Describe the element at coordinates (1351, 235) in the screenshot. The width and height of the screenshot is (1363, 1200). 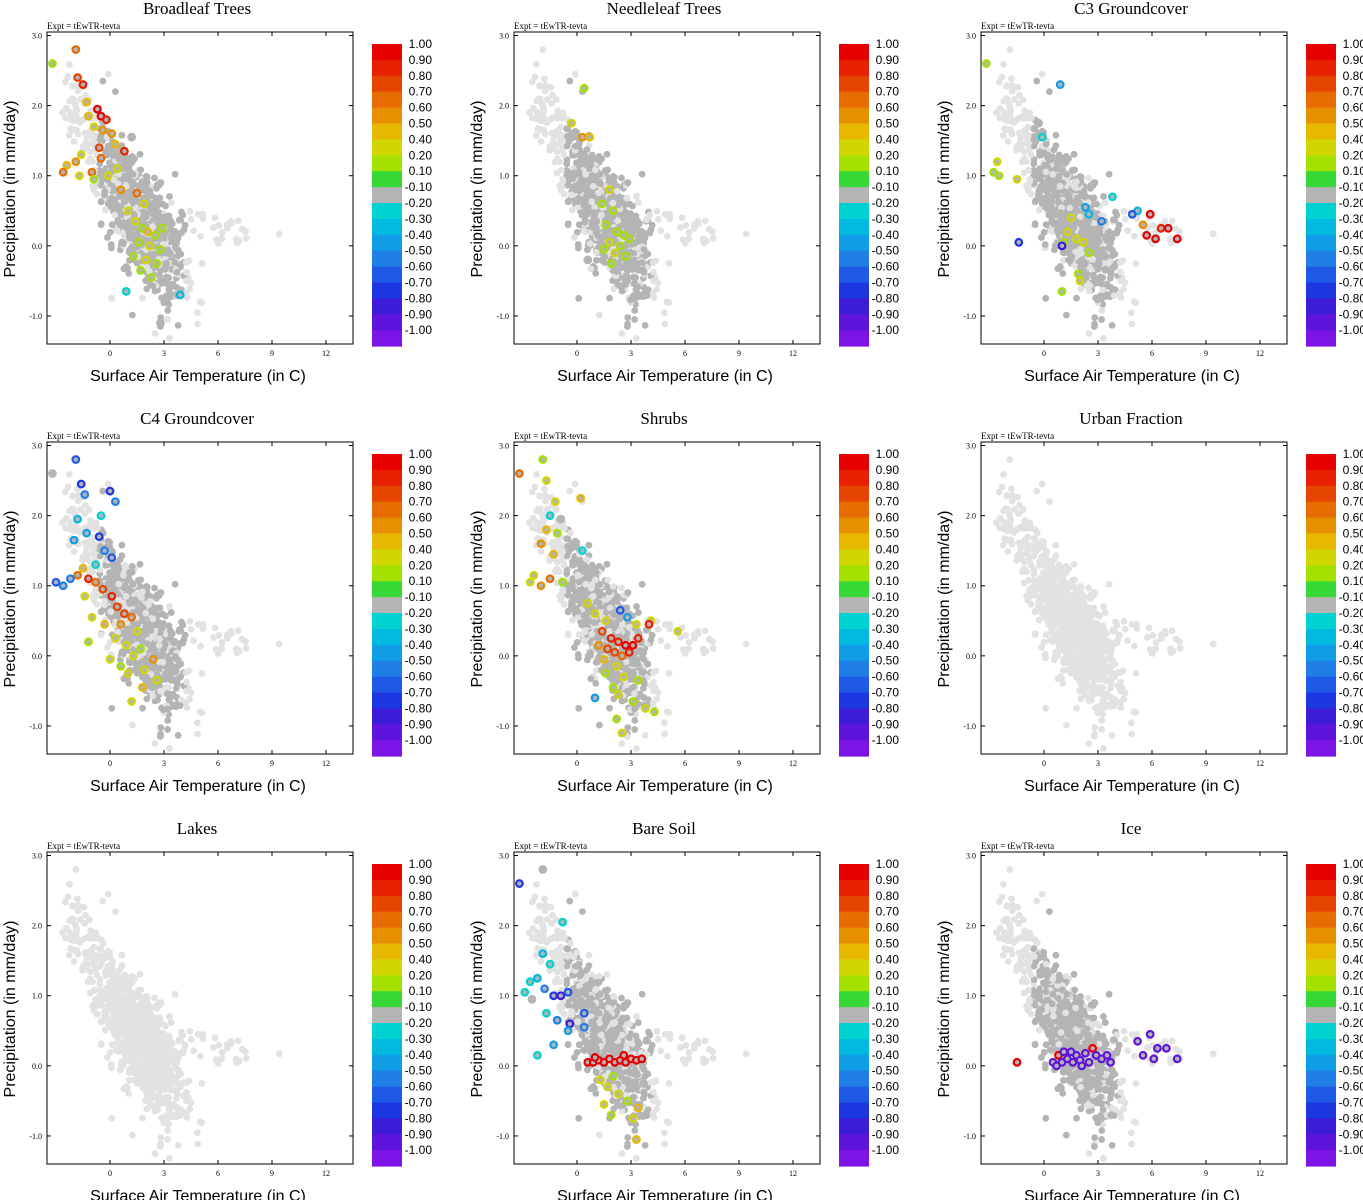
I see `colorbar-label: -0.40` at that location.